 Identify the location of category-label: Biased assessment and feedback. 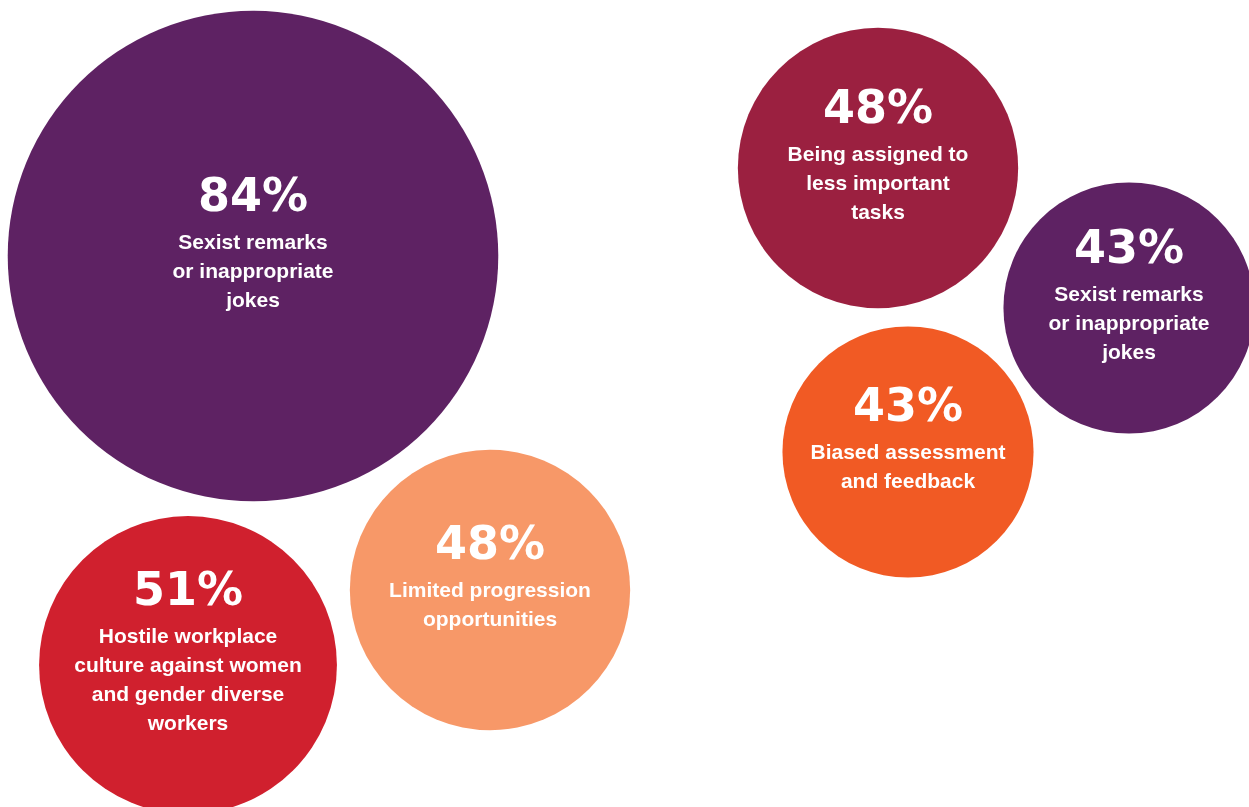
(908, 466).